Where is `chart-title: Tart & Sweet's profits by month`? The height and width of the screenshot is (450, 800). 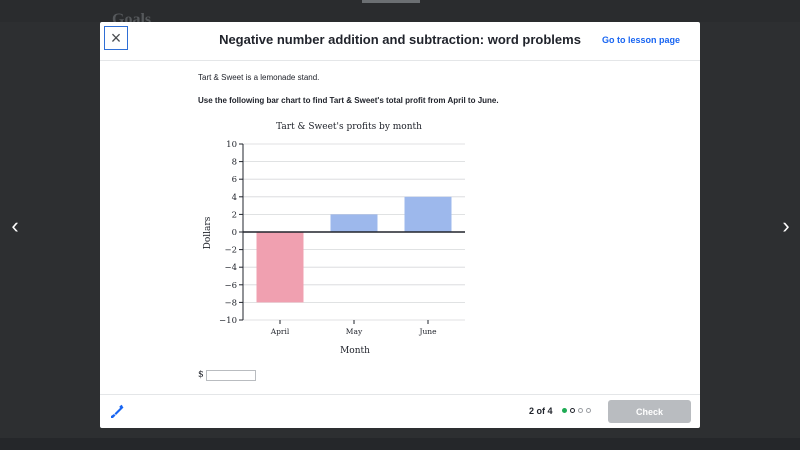 chart-title: Tart & Sweet's profits by month is located at coordinates (349, 127).